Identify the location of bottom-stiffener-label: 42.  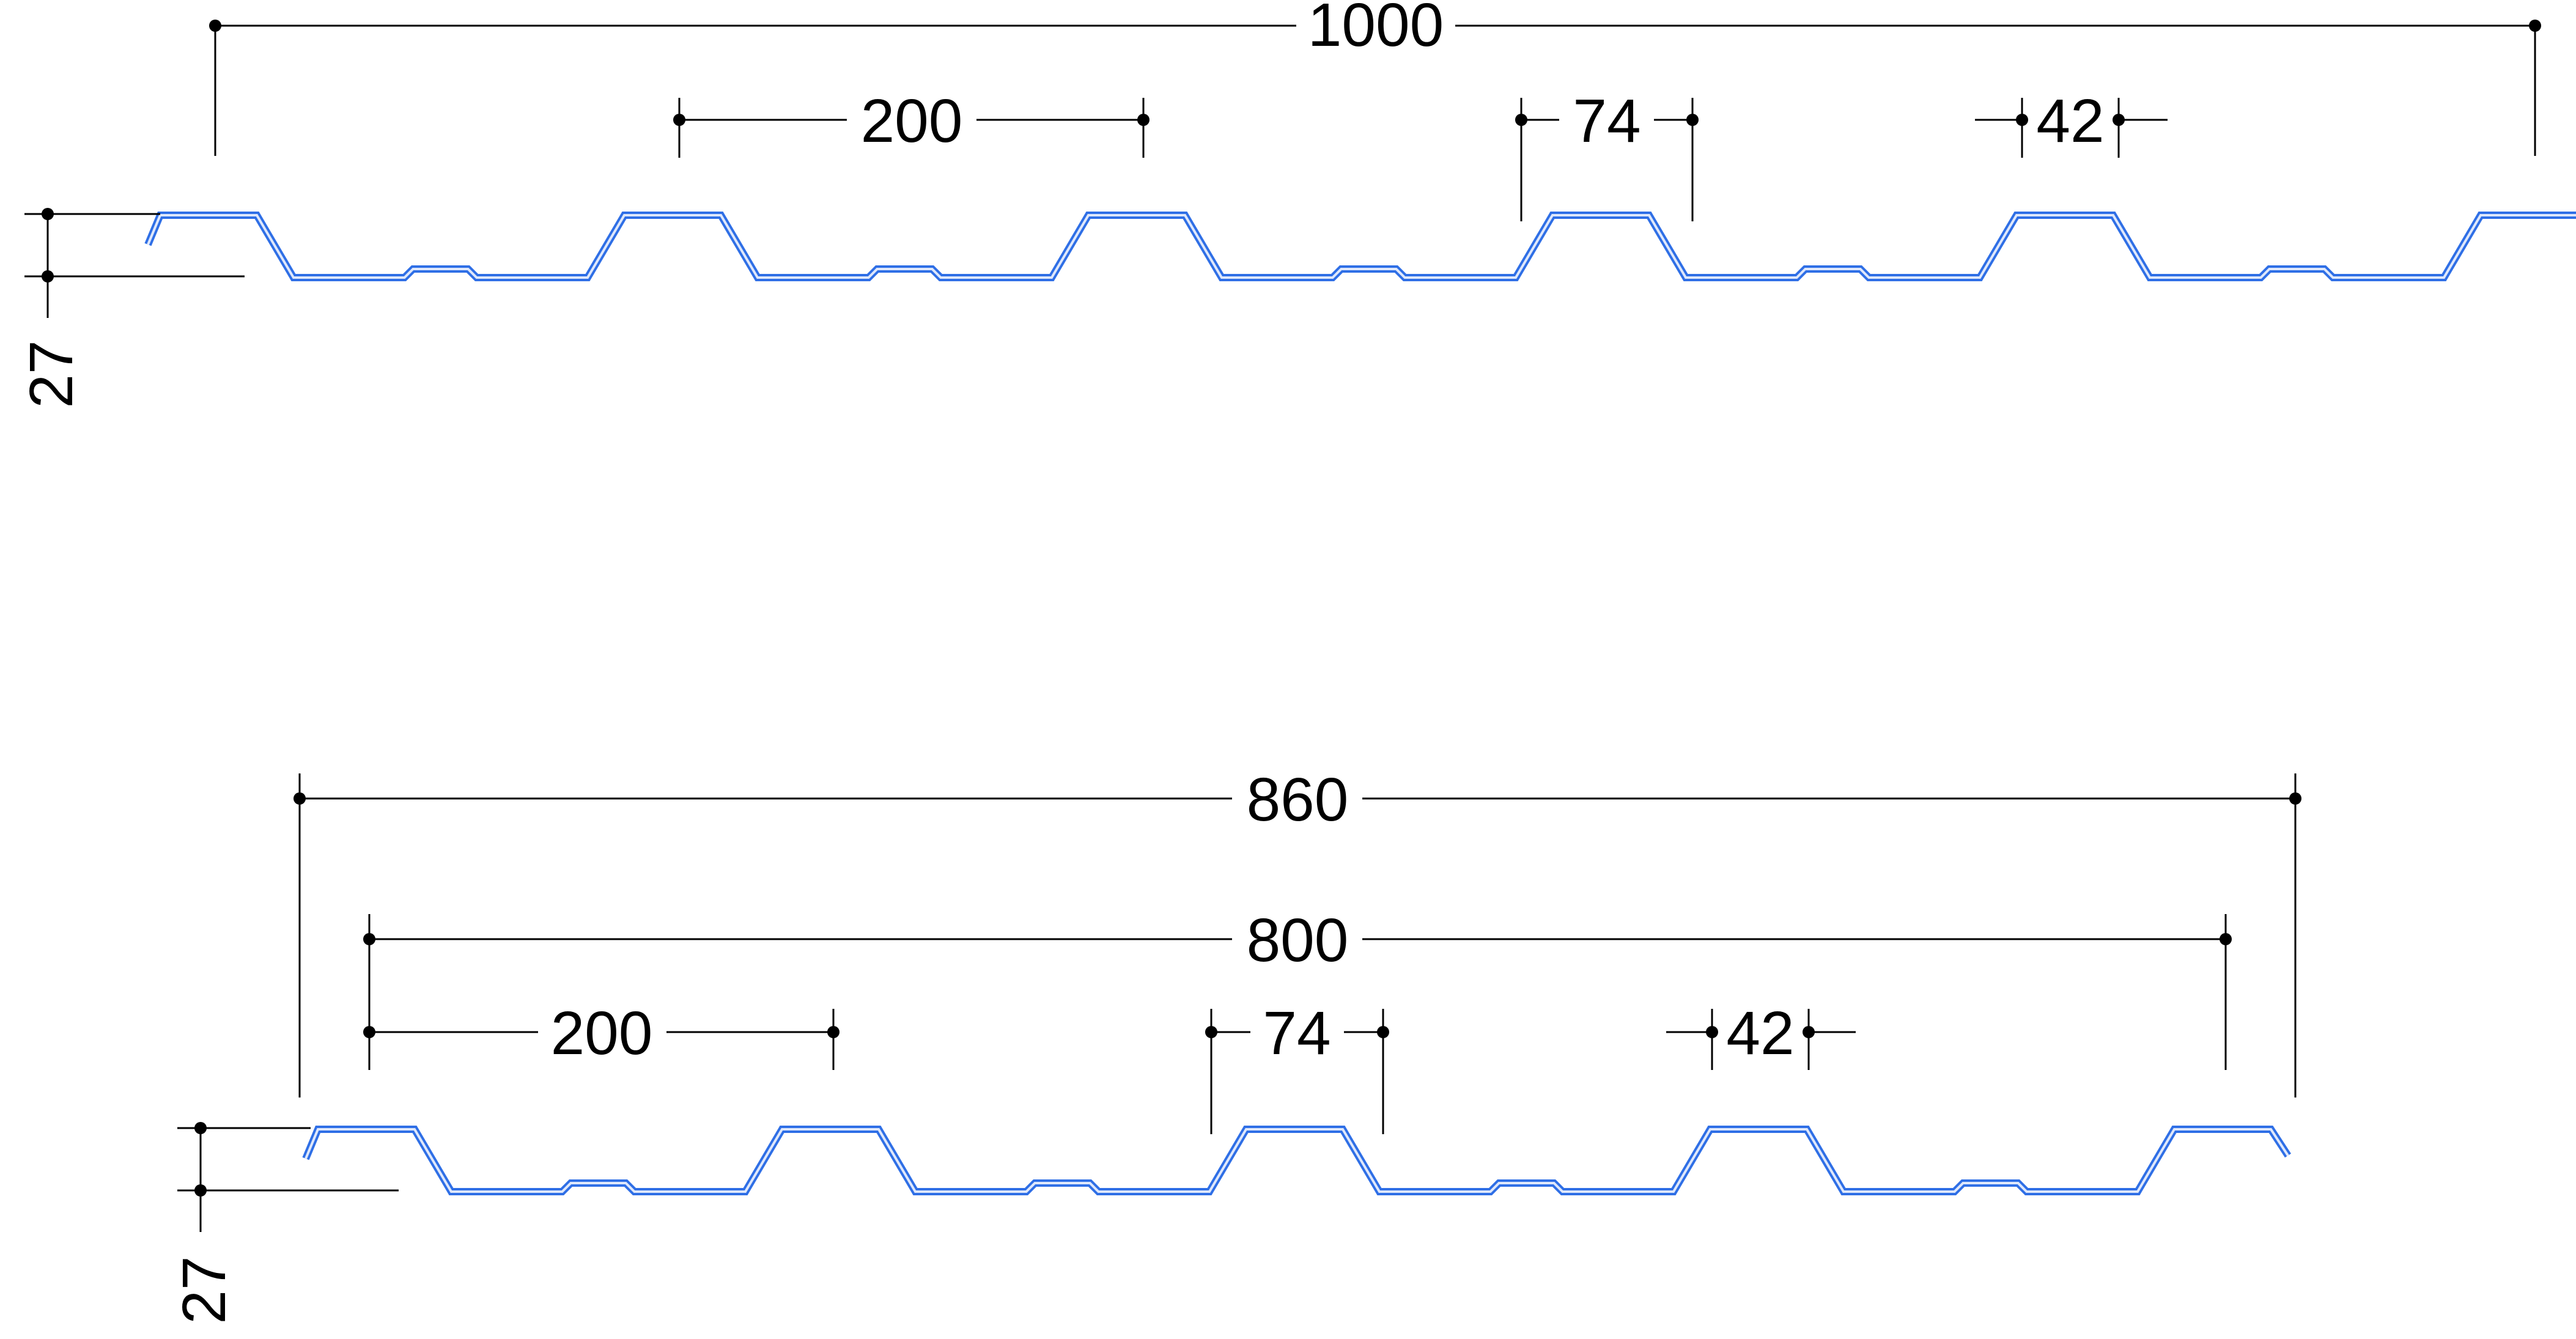
(1760, 1033).